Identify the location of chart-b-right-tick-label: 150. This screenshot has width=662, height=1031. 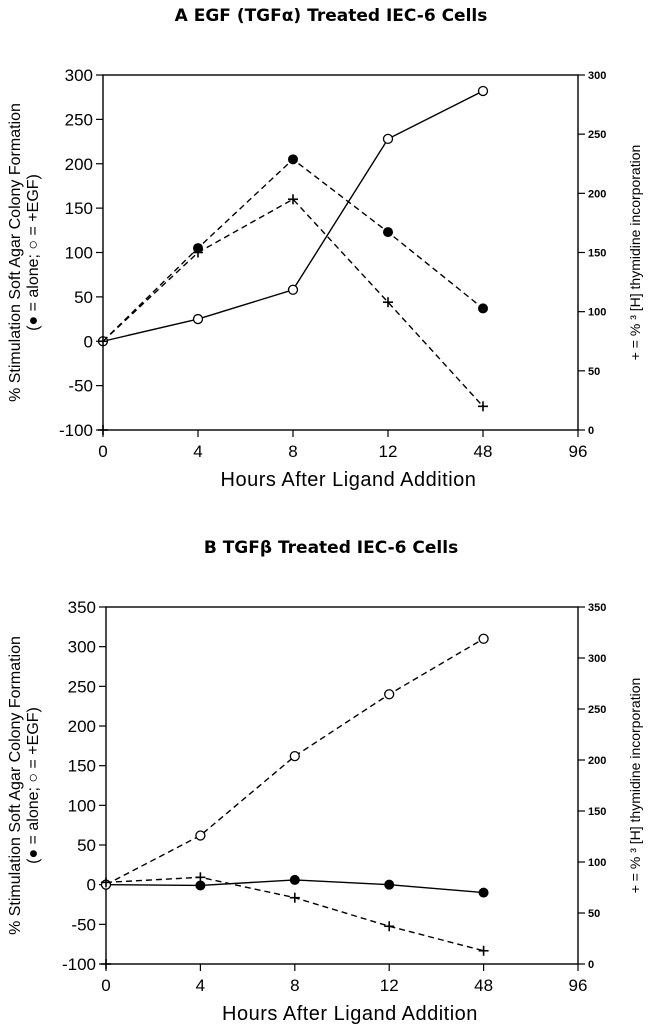
(597, 812).